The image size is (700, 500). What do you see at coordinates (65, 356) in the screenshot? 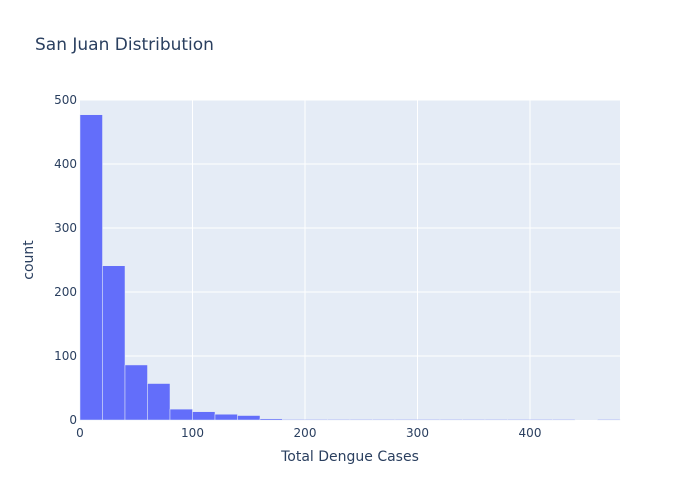
I see `y-tick-label: 100` at bounding box center [65, 356].